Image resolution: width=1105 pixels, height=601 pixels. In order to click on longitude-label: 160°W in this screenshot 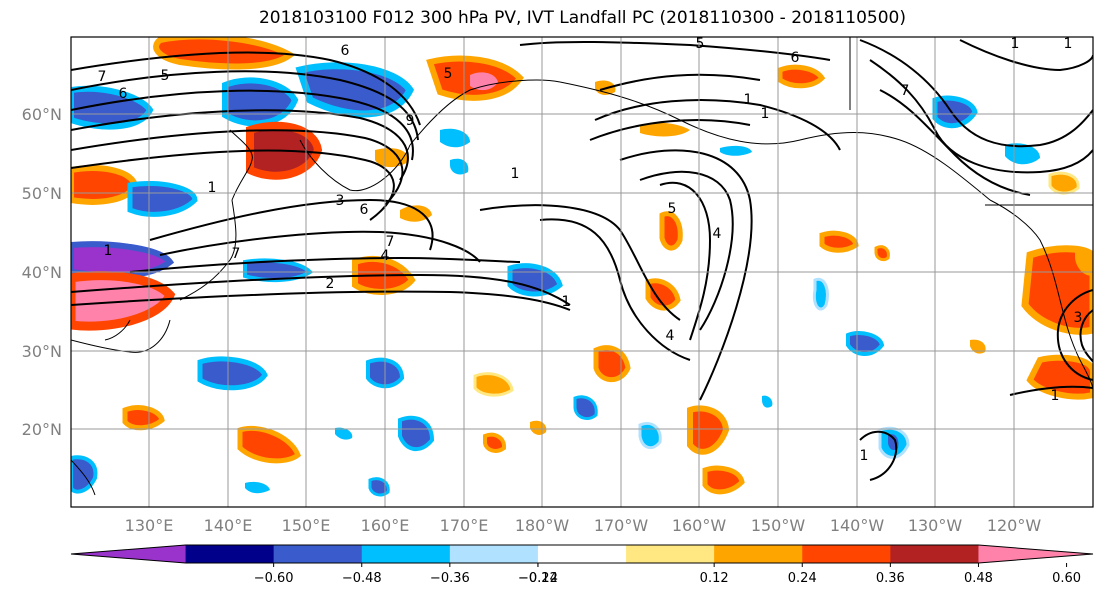, I will do `click(699, 525)`.